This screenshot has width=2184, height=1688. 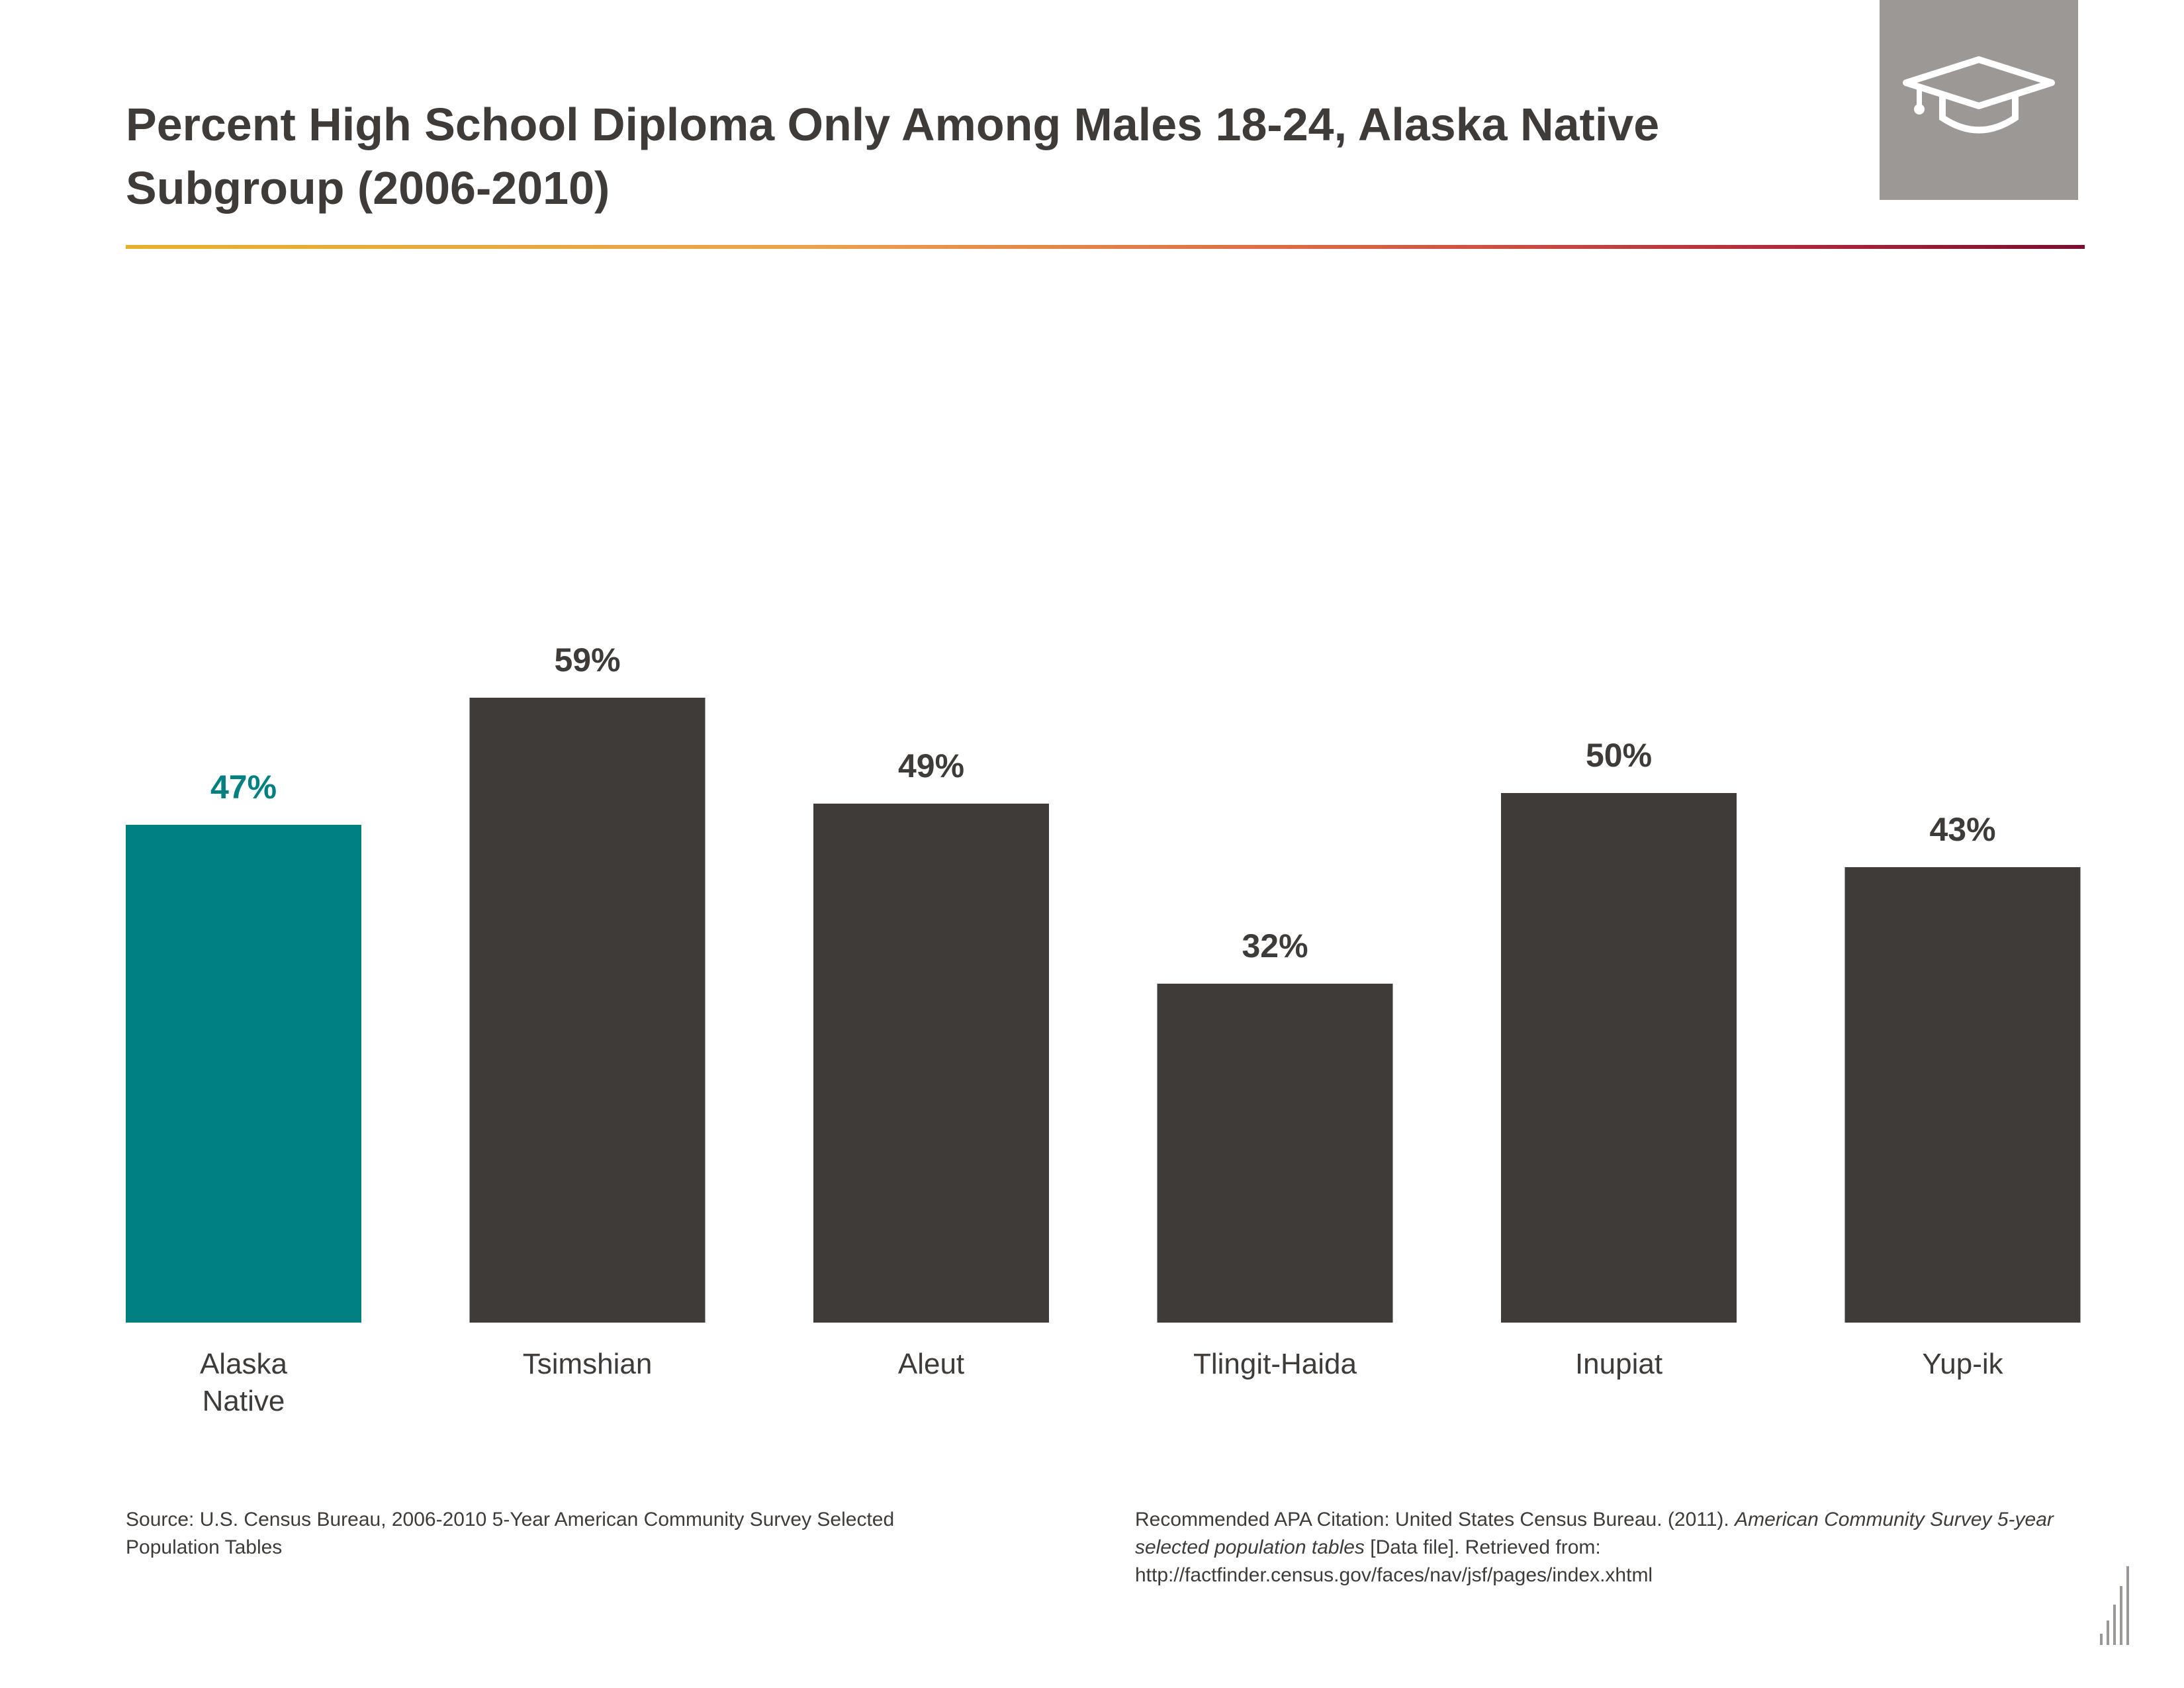 I want to click on category-label: Aleut, so click(x=931, y=1364).